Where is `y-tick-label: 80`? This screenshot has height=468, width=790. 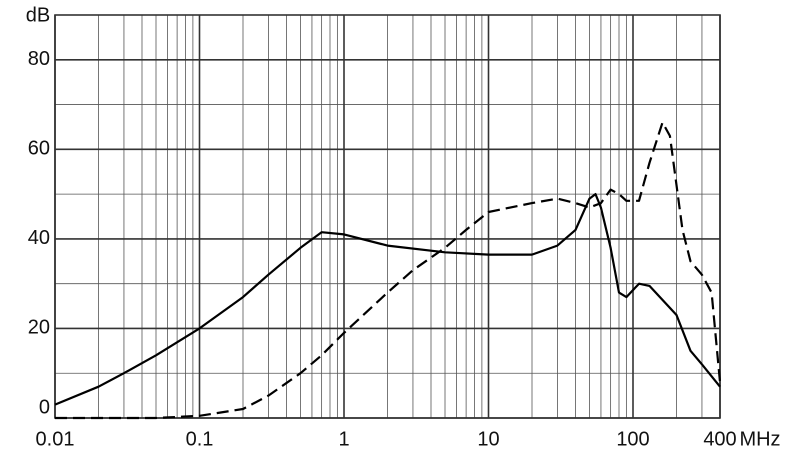 y-tick-label: 80 is located at coordinates (39, 59).